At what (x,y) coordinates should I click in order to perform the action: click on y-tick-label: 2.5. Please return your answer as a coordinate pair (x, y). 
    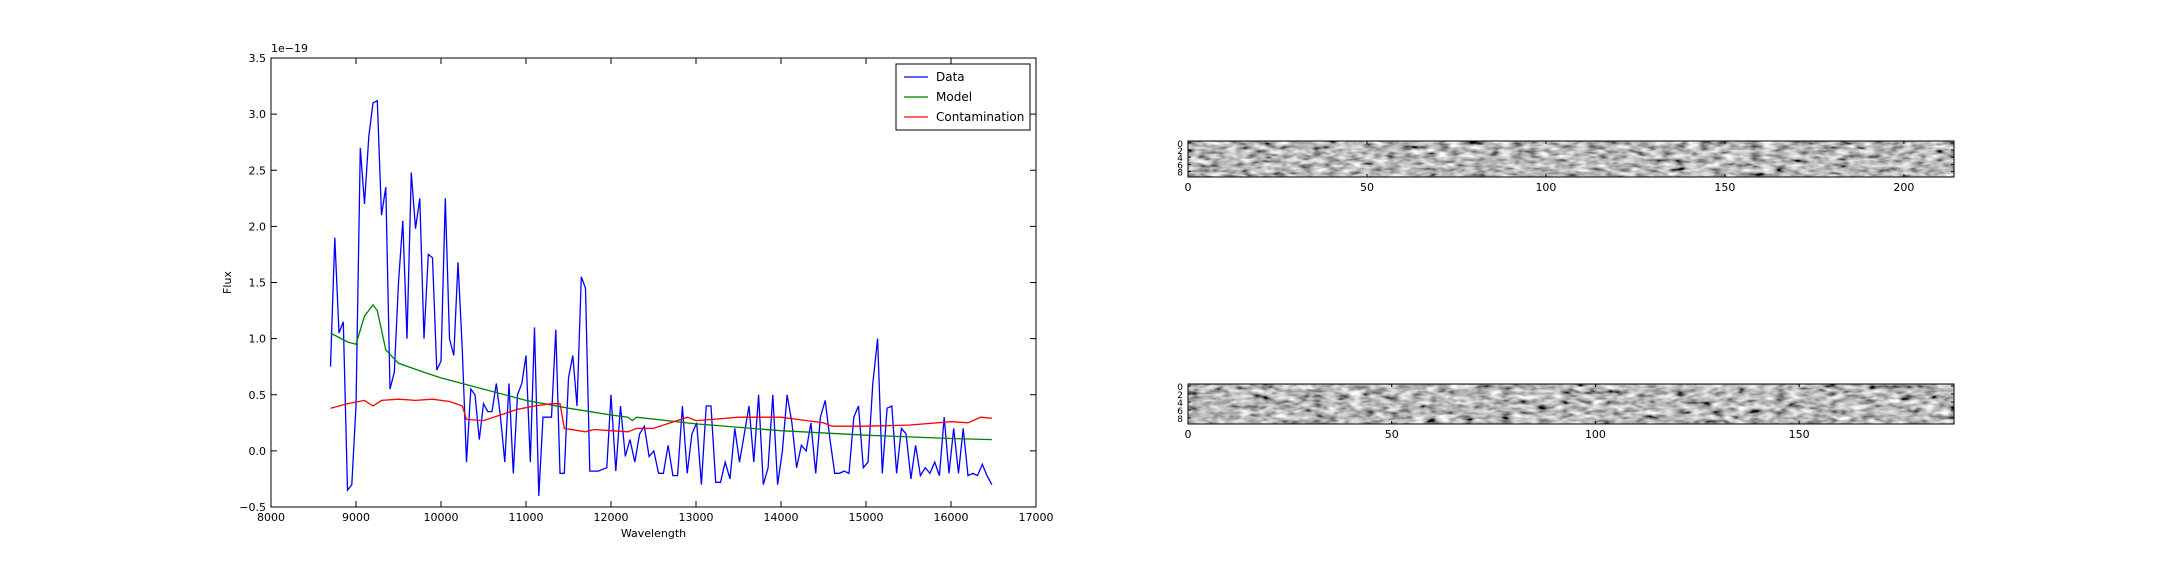
    Looking at the image, I should click on (258, 170).